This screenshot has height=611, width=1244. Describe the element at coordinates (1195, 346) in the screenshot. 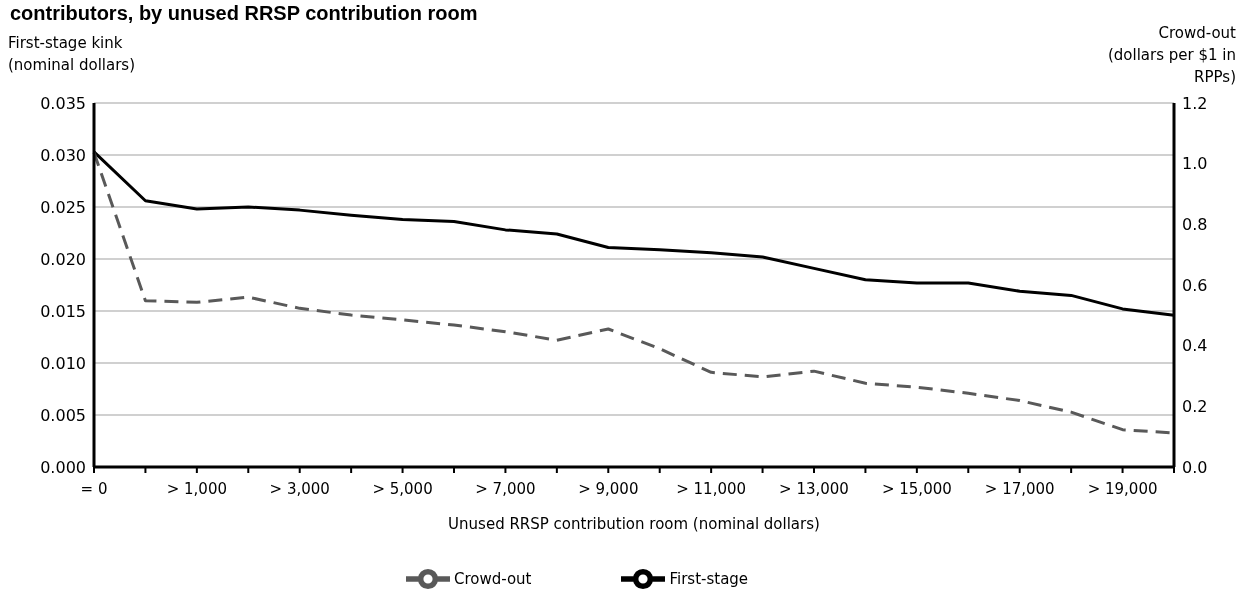

I see `y2-tick-label: 0.4` at that location.